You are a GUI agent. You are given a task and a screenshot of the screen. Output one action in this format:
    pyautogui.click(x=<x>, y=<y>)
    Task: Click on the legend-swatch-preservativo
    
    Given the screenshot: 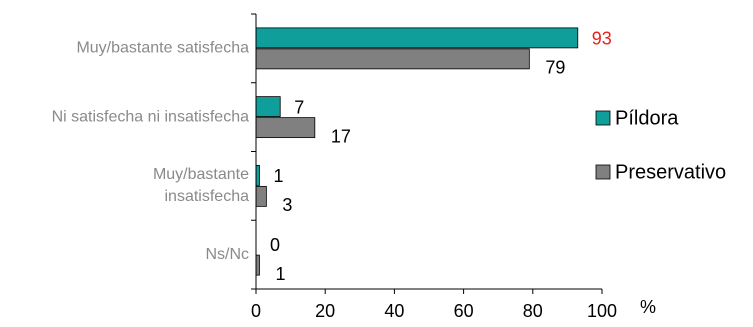 What is the action you would take?
    pyautogui.click(x=603, y=172)
    